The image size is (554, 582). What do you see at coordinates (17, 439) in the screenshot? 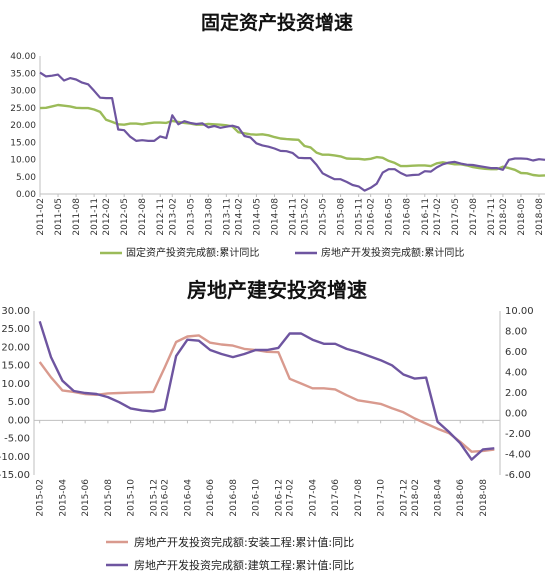
I see `y-left-tick-label: -5.00` at bounding box center [17, 439].